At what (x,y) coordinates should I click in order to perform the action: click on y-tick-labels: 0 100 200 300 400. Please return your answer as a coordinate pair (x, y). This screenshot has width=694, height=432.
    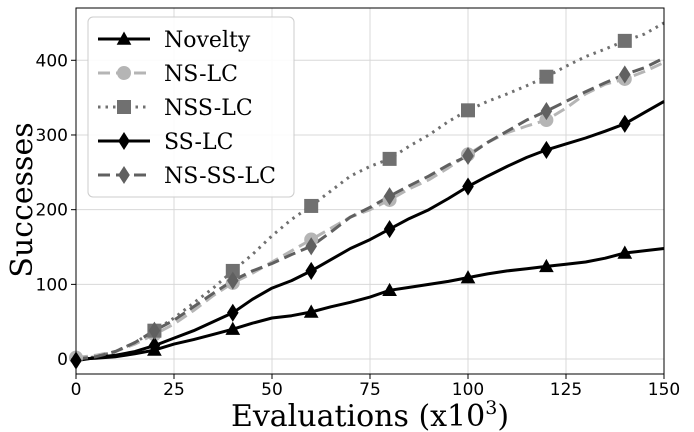
    Looking at the image, I should click on (52, 210).